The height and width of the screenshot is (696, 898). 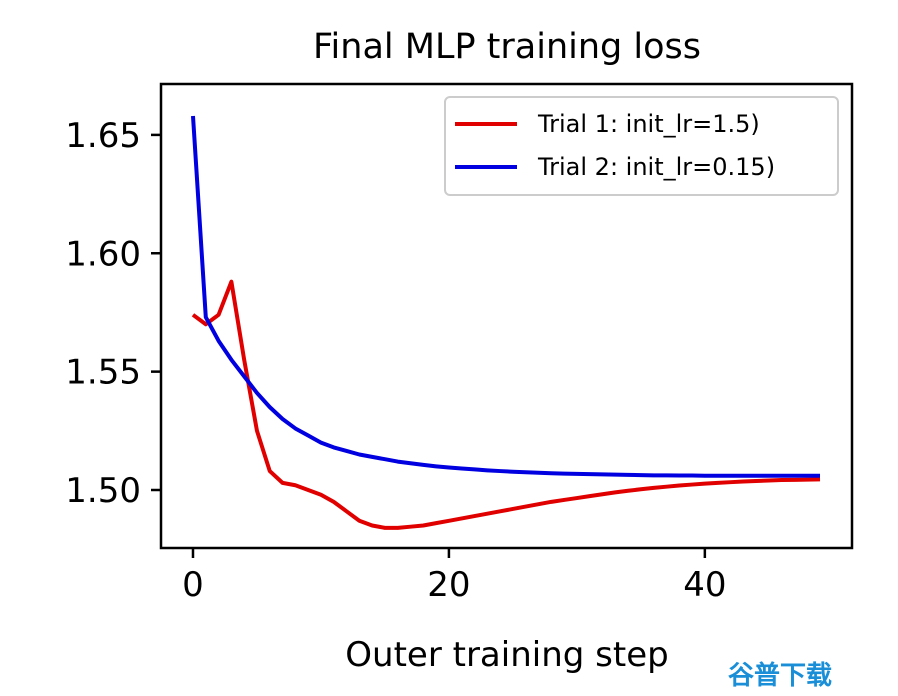 I want to click on legend-box, so click(x=641, y=146).